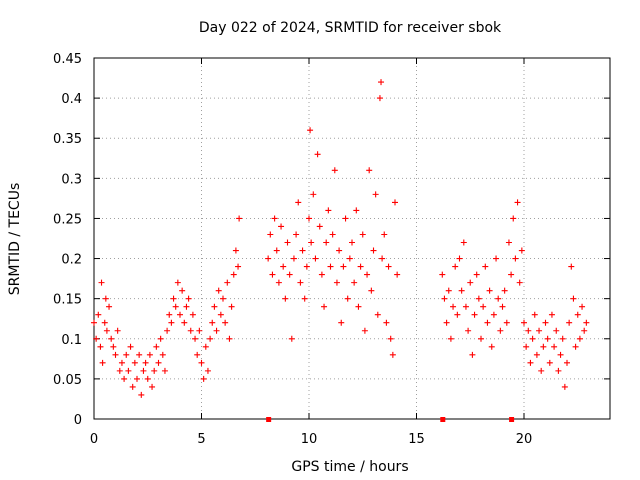  What do you see at coordinates (71, 179) in the screenshot?
I see `y-tick-label: 0.3` at bounding box center [71, 179].